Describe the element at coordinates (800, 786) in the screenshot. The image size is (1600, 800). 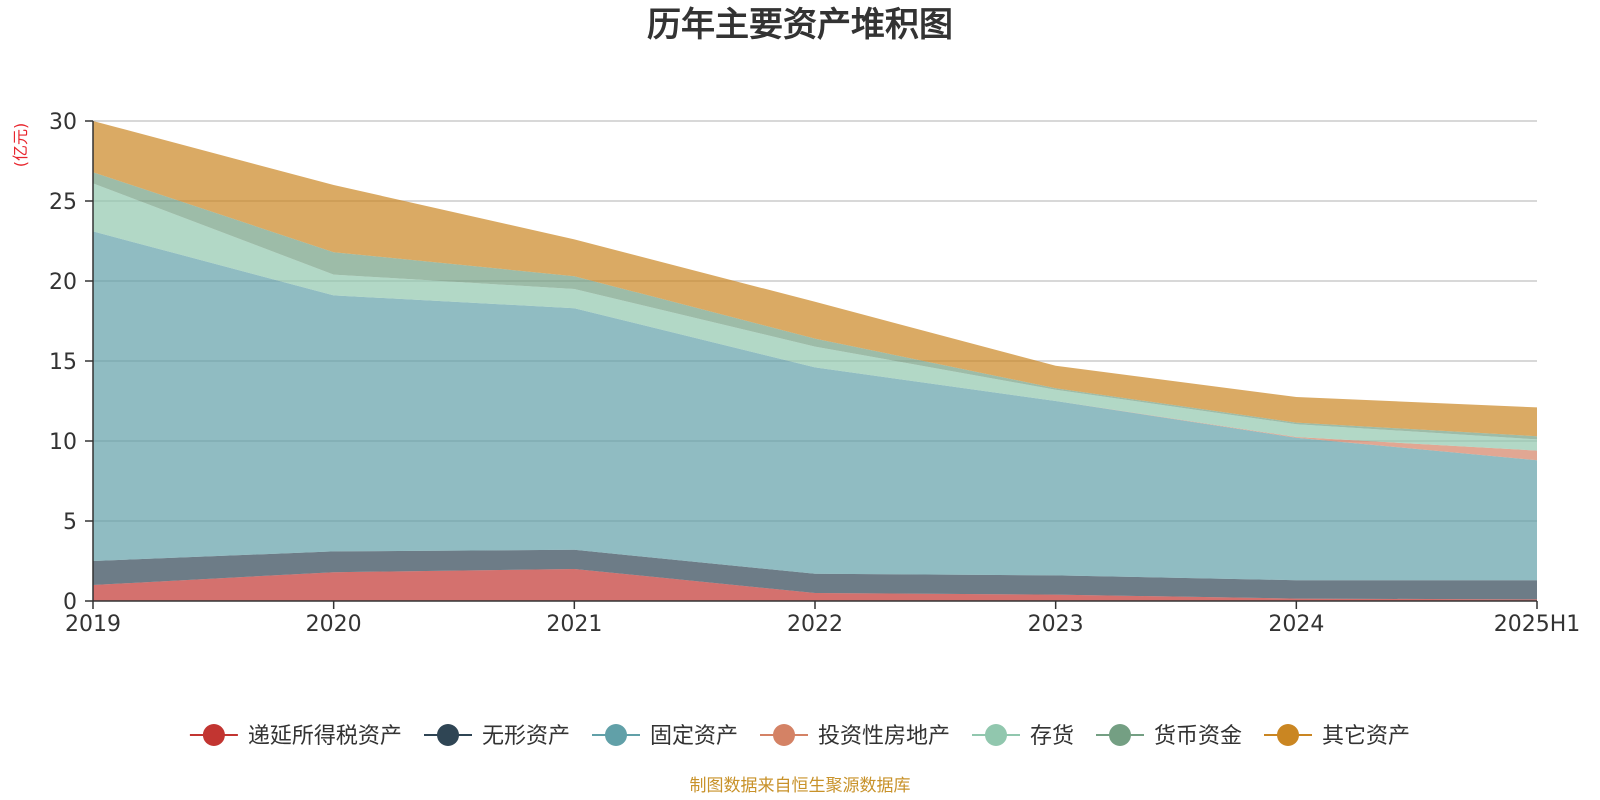
I see `source-note: 制图数据来自恒生聚源数据库` at that location.